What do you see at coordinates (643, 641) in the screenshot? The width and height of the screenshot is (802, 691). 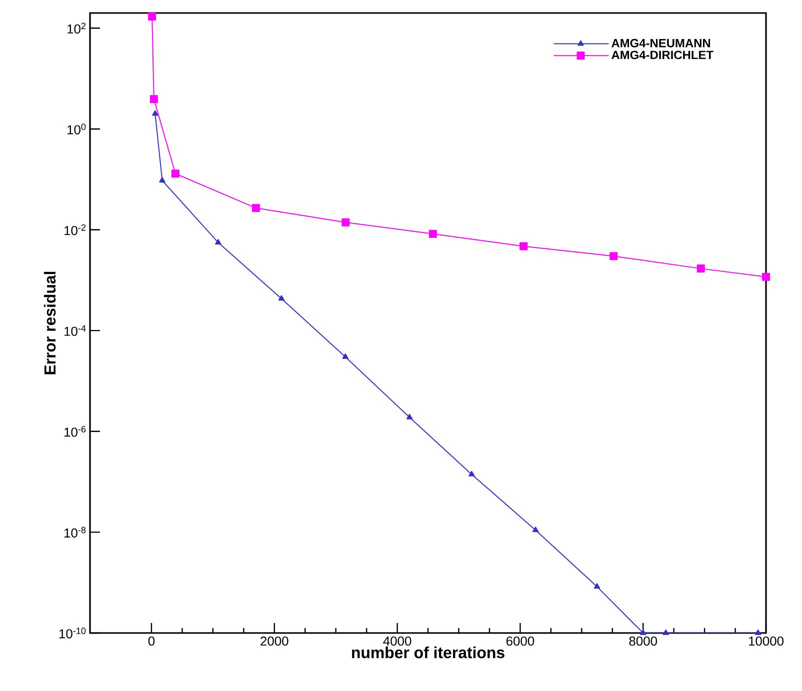 I see `x-tick-label: 8000` at bounding box center [643, 641].